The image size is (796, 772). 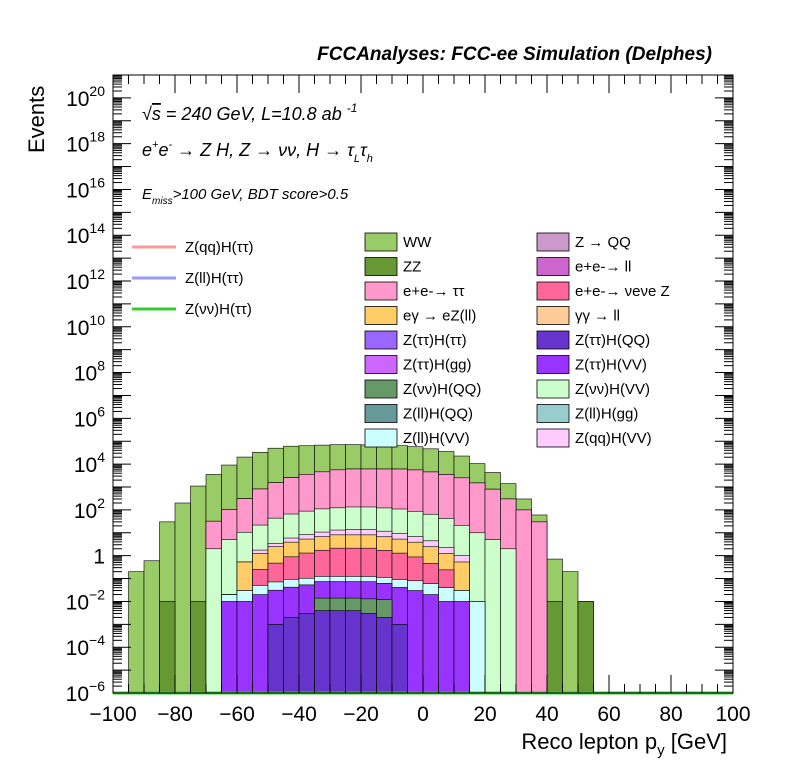 I want to click on legend-label: WW, so click(x=417, y=242).